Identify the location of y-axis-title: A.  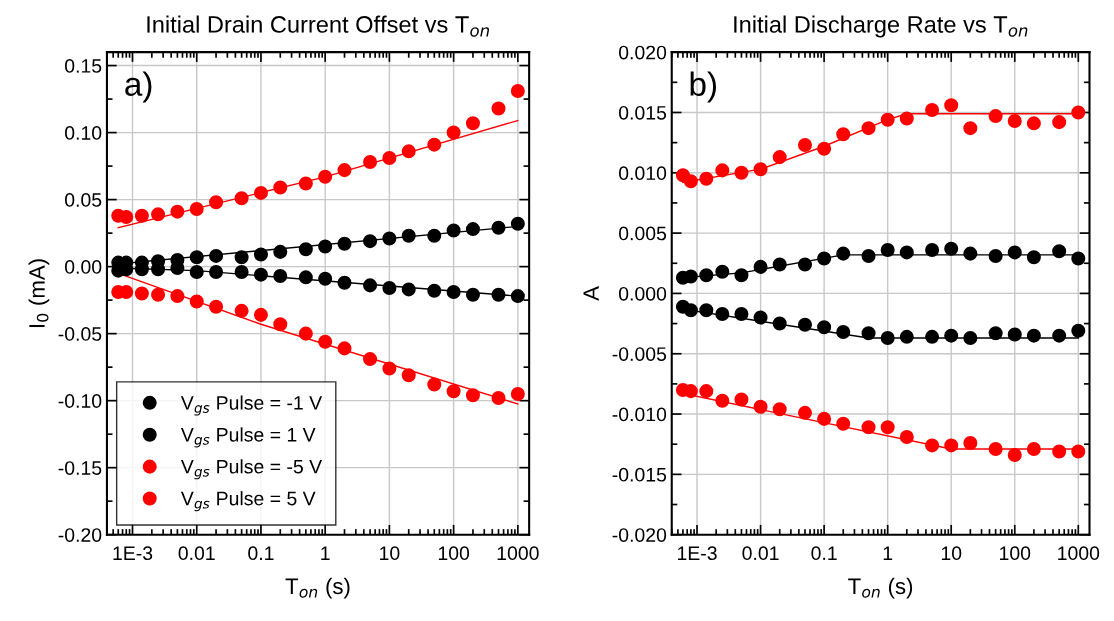
(591, 293).